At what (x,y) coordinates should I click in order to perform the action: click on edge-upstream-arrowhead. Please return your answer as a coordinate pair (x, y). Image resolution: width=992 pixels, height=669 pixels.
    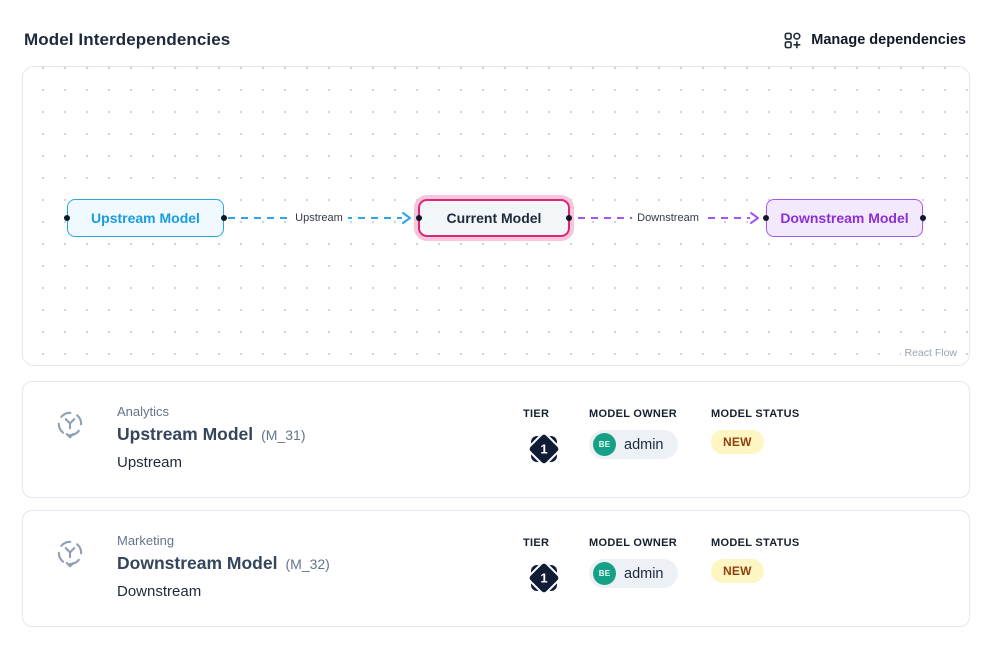
    Looking at the image, I should click on (406, 220).